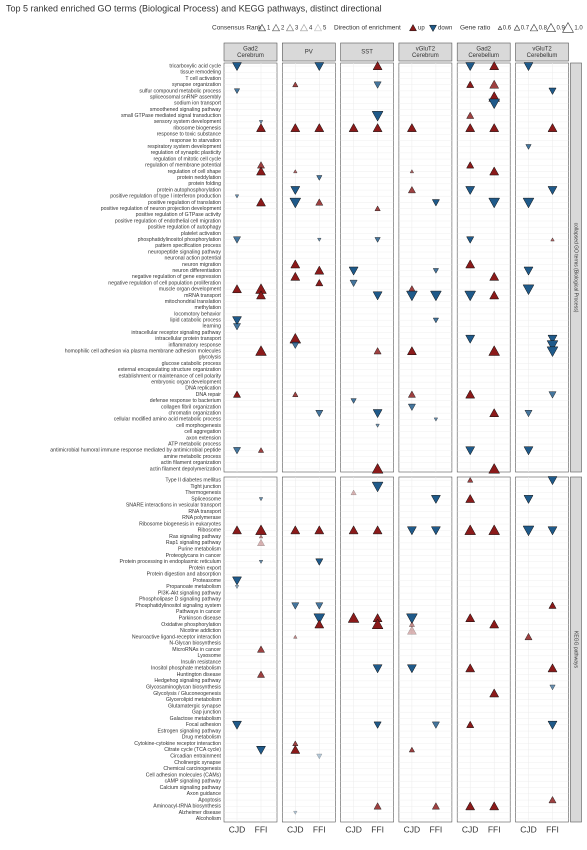 The height and width of the screenshot is (850, 587). Describe the element at coordinates (187, 807) in the screenshot. I see `term-label: Aminoacyl-tRNA biosynthesis` at that location.